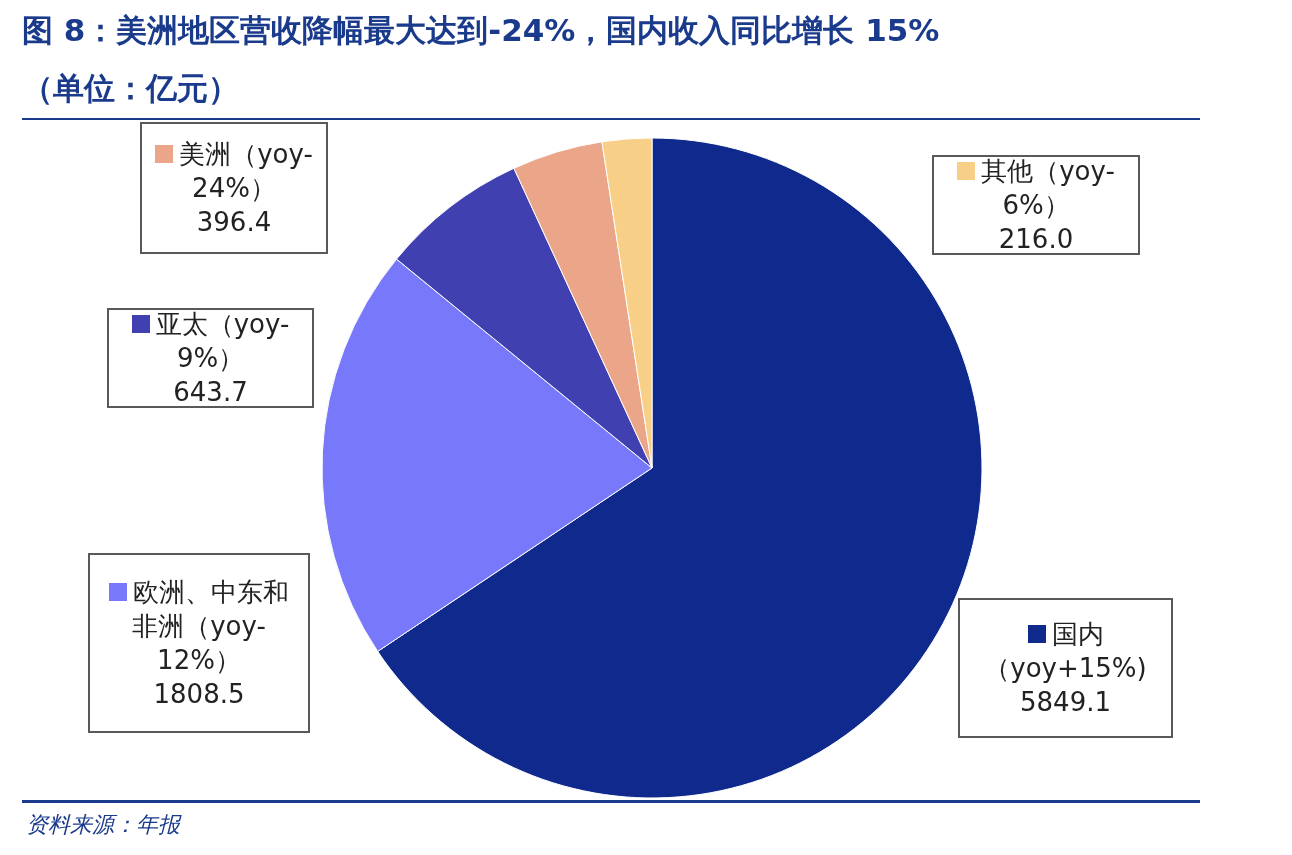  What do you see at coordinates (222, 341) in the screenshot?
I see `legend-label: 亚太（yoy-9%）` at bounding box center [222, 341].